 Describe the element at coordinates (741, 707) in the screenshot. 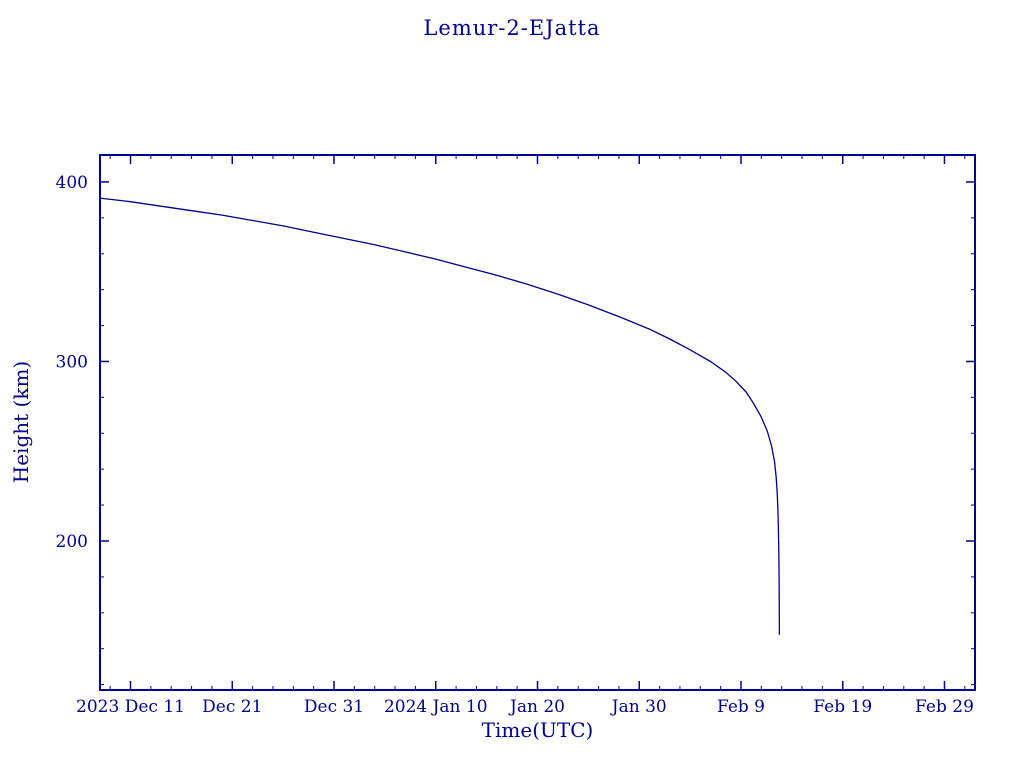

I see `x-tick-label: Feb 9` at that location.